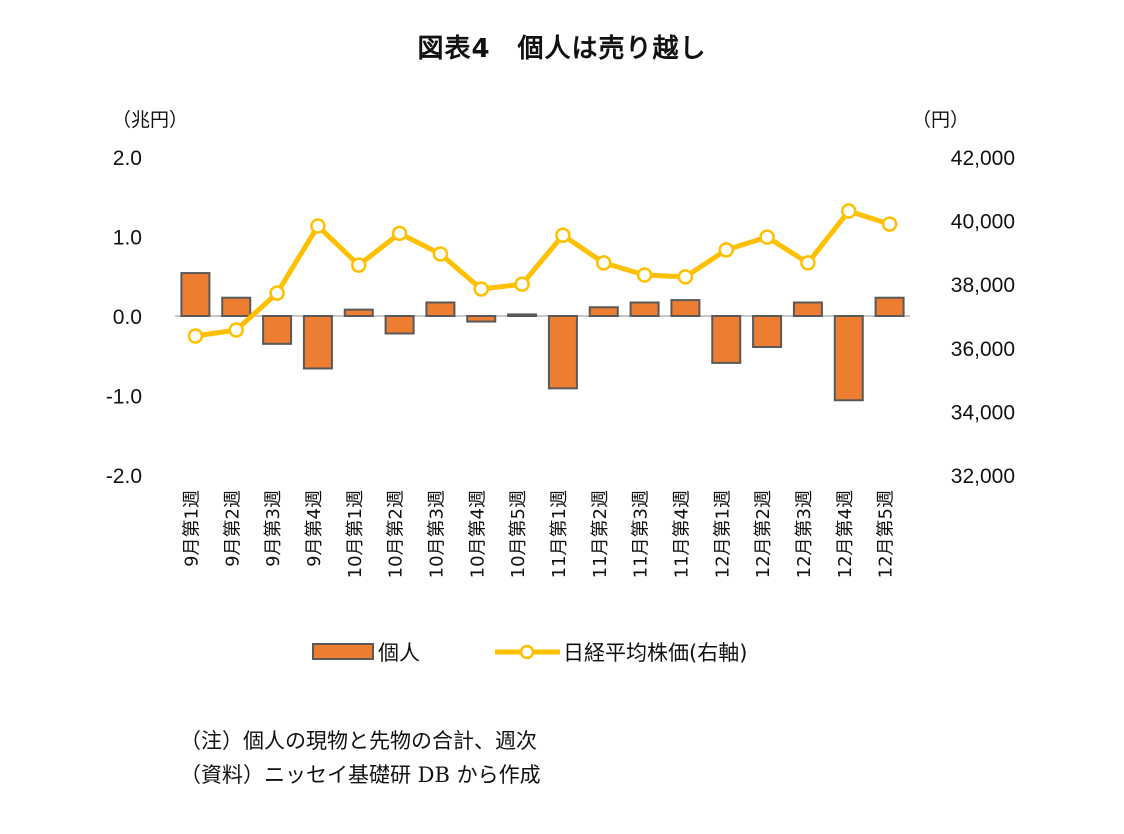 The height and width of the screenshot is (834, 1124). Describe the element at coordinates (343, 651) in the screenshot. I see `legend-bar-swatch` at that location.